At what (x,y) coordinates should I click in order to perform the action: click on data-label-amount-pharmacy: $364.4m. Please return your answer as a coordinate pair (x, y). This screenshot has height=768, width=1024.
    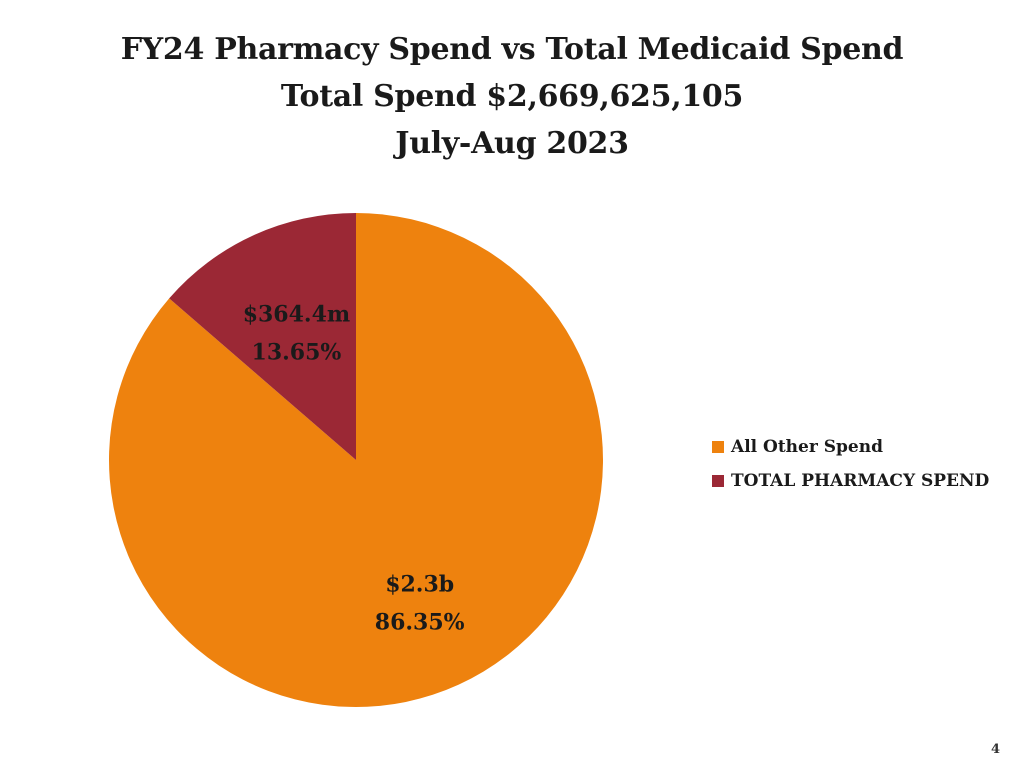
    Looking at the image, I should click on (296, 315).